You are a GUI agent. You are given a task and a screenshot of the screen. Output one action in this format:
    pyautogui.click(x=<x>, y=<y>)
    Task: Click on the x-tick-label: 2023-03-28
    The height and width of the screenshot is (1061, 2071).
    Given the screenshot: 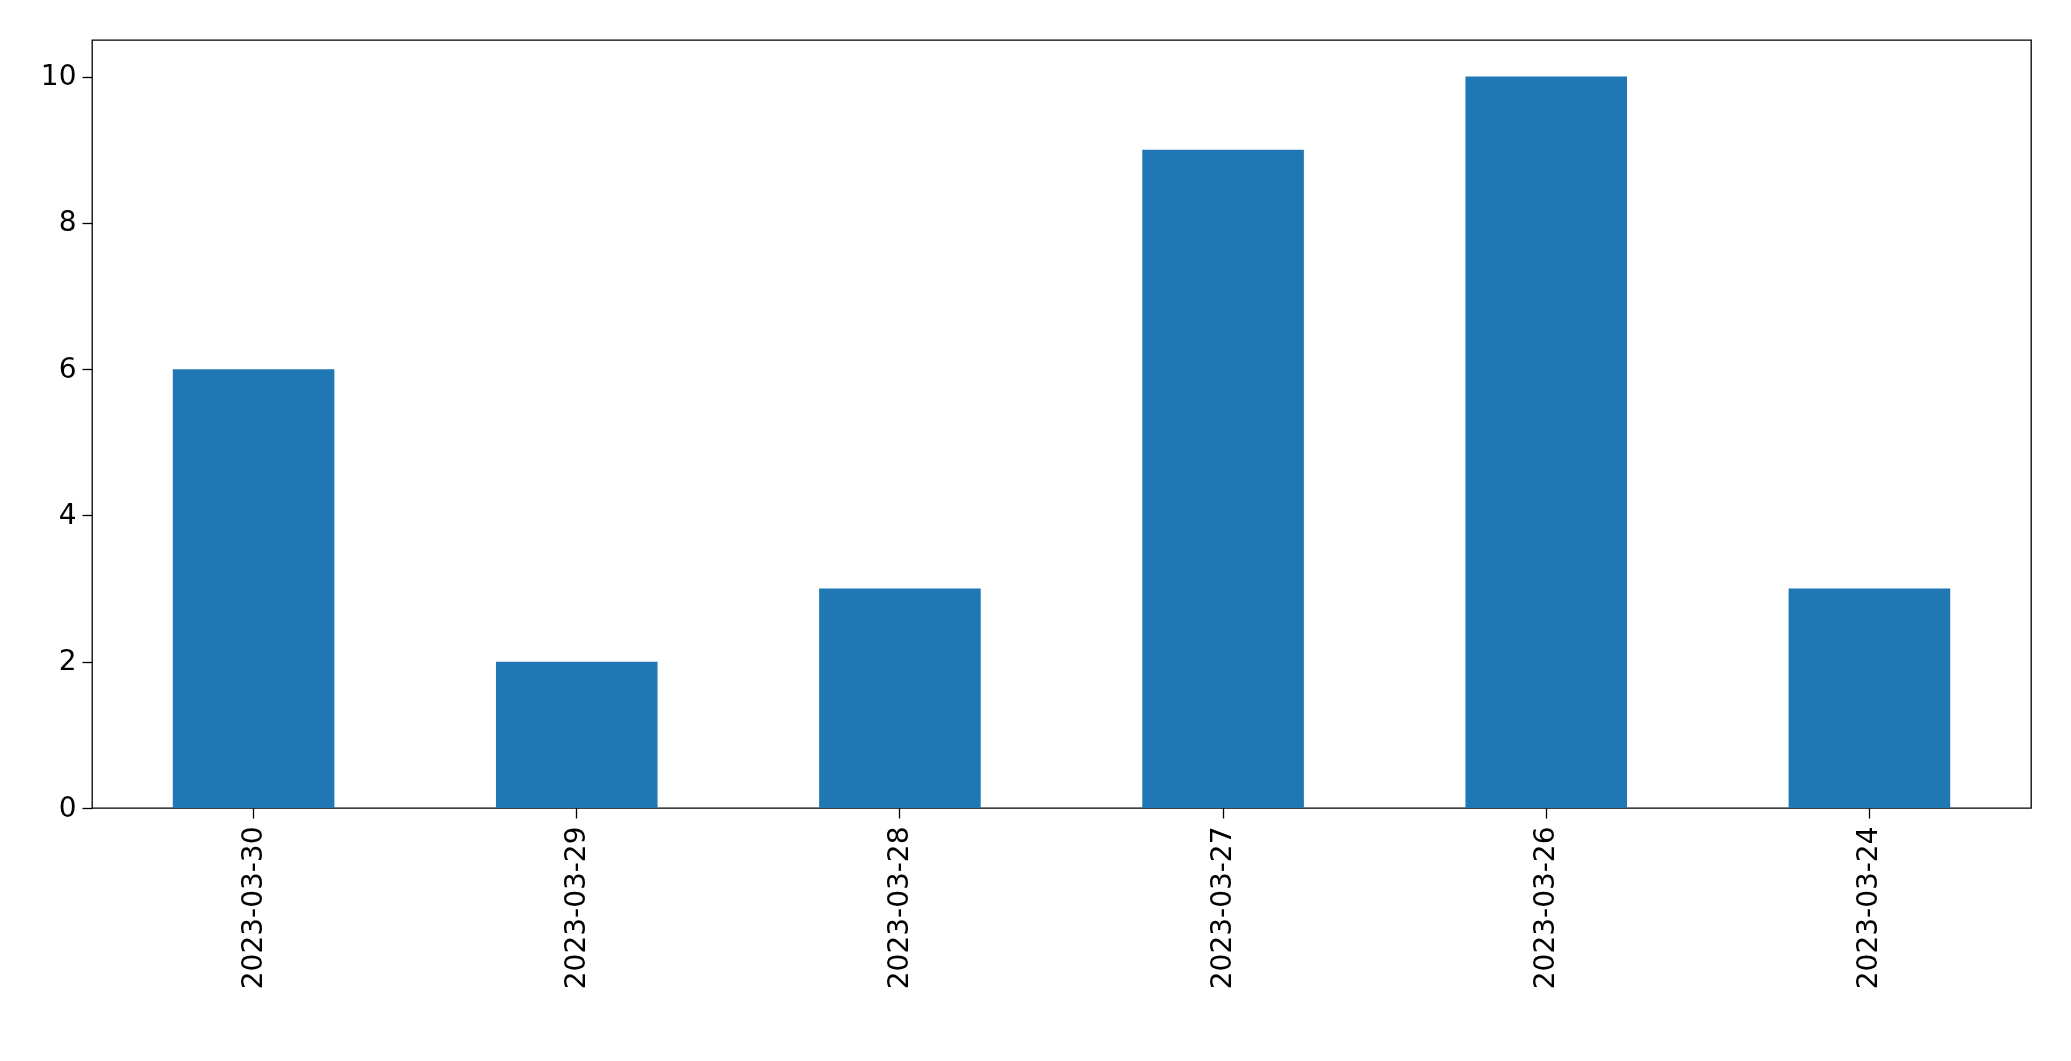 What is the action you would take?
    pyautogui.click(x=898, y=908)
    